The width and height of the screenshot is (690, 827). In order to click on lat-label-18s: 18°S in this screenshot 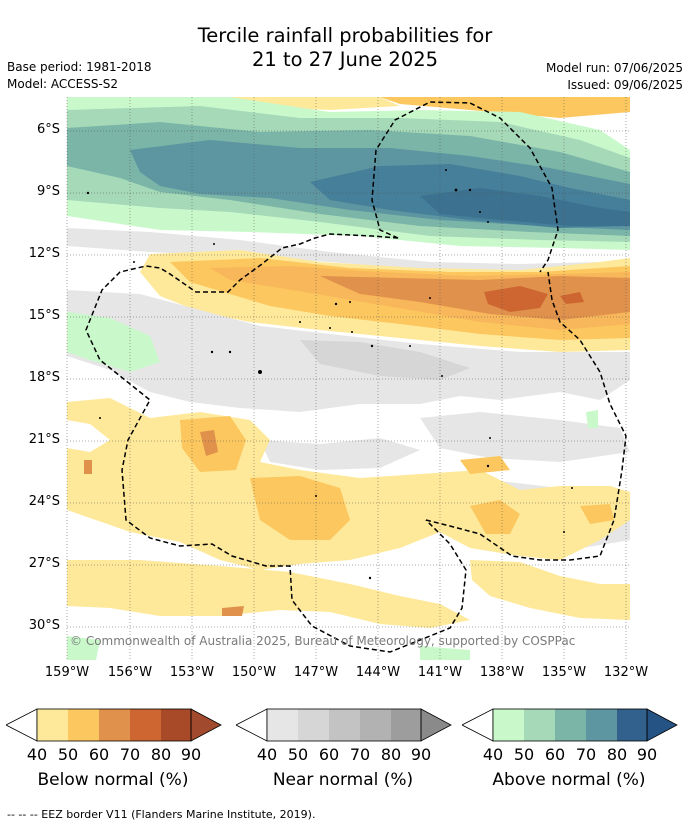, I will do `click(44, 377)`.